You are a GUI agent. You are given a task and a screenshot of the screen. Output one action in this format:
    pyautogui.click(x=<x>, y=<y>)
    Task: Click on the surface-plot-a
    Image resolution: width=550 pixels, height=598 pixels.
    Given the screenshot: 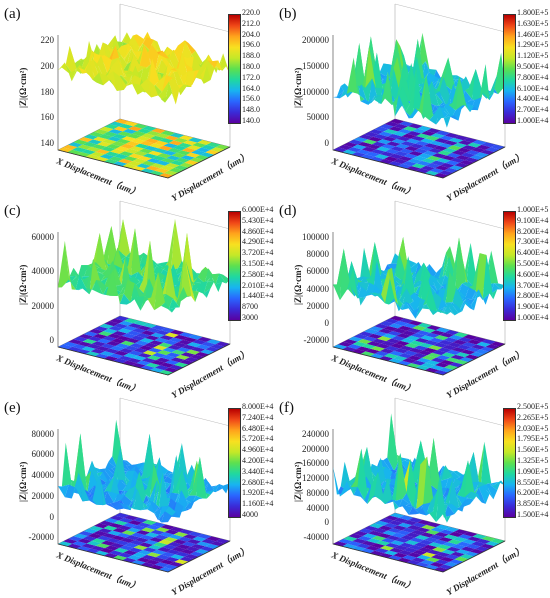 What is the action you would take?
    pyautogui.click(x=144, y=91)
    